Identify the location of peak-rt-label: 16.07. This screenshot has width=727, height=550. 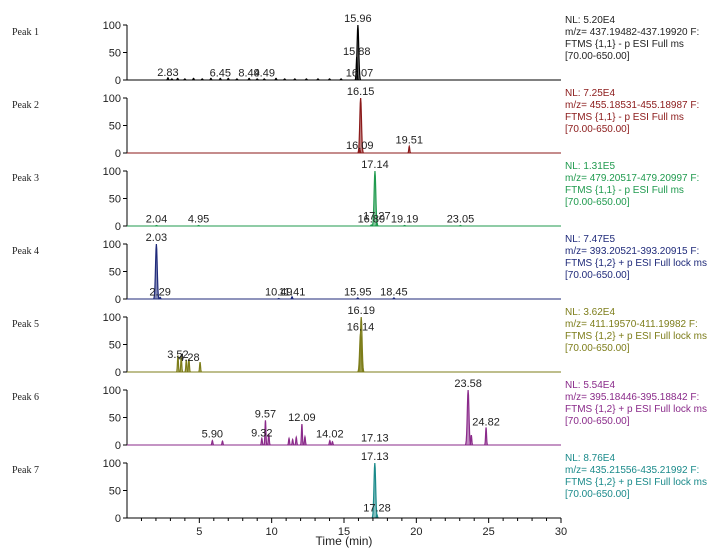
(360, 73).